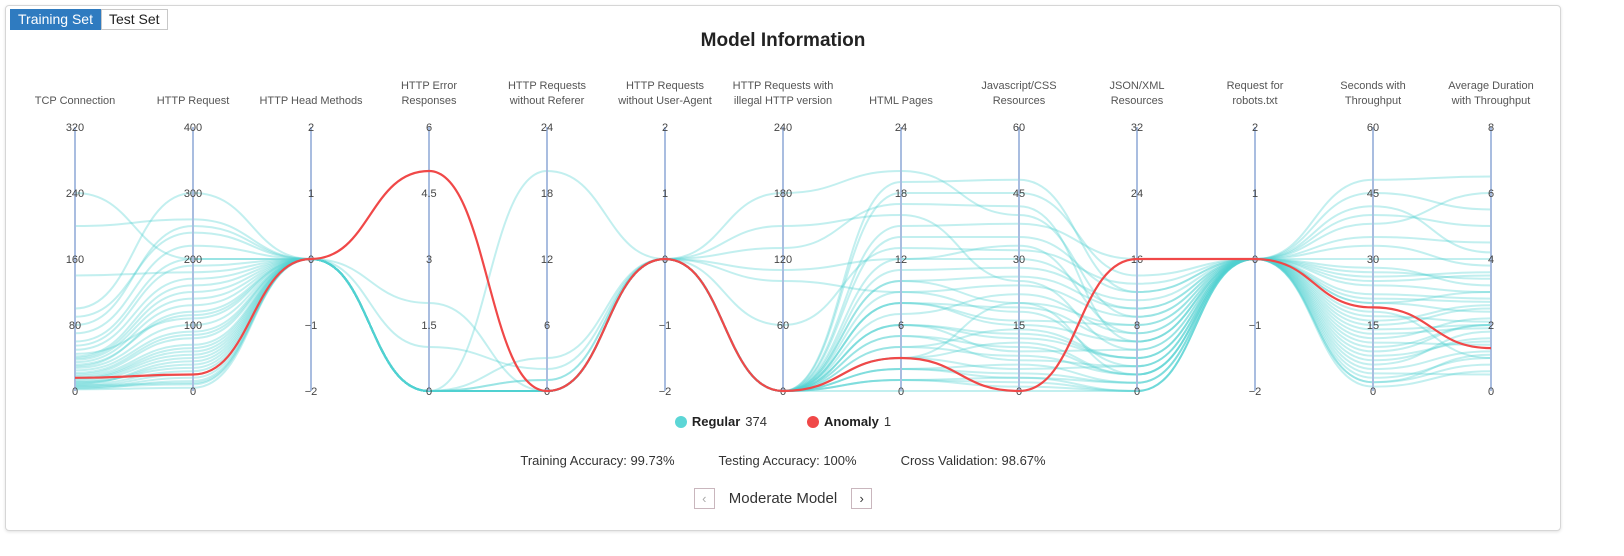 Image resolution: width=1624 pixels, height=556 pixels. What do you see at coordinates (973, 460) in the screenshot?
I see `cross-validation: Cross Validation: 98.67%` at bounding box center [973, 460].